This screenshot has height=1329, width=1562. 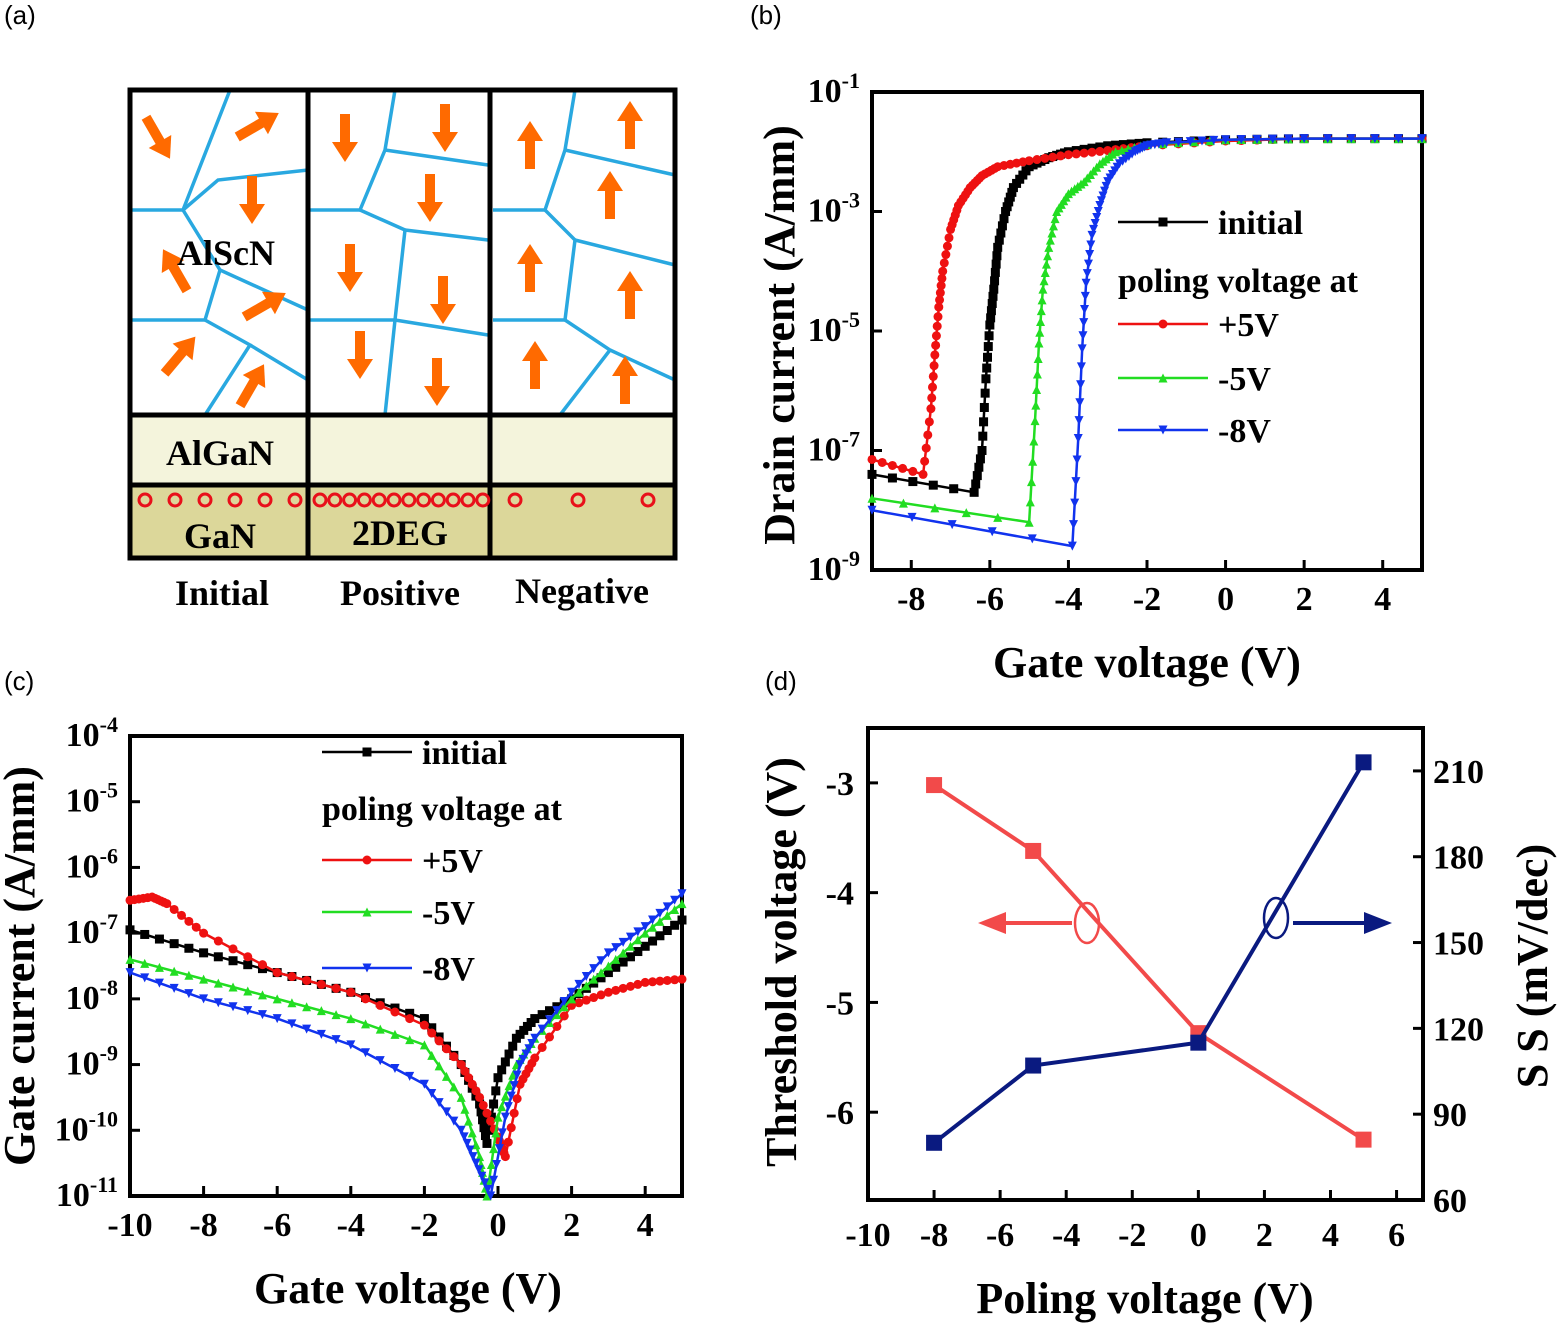 What do you see at coordinates (406, 1050) in the screenshot?
I see `series--5V` at bounding box center [406, 1050].